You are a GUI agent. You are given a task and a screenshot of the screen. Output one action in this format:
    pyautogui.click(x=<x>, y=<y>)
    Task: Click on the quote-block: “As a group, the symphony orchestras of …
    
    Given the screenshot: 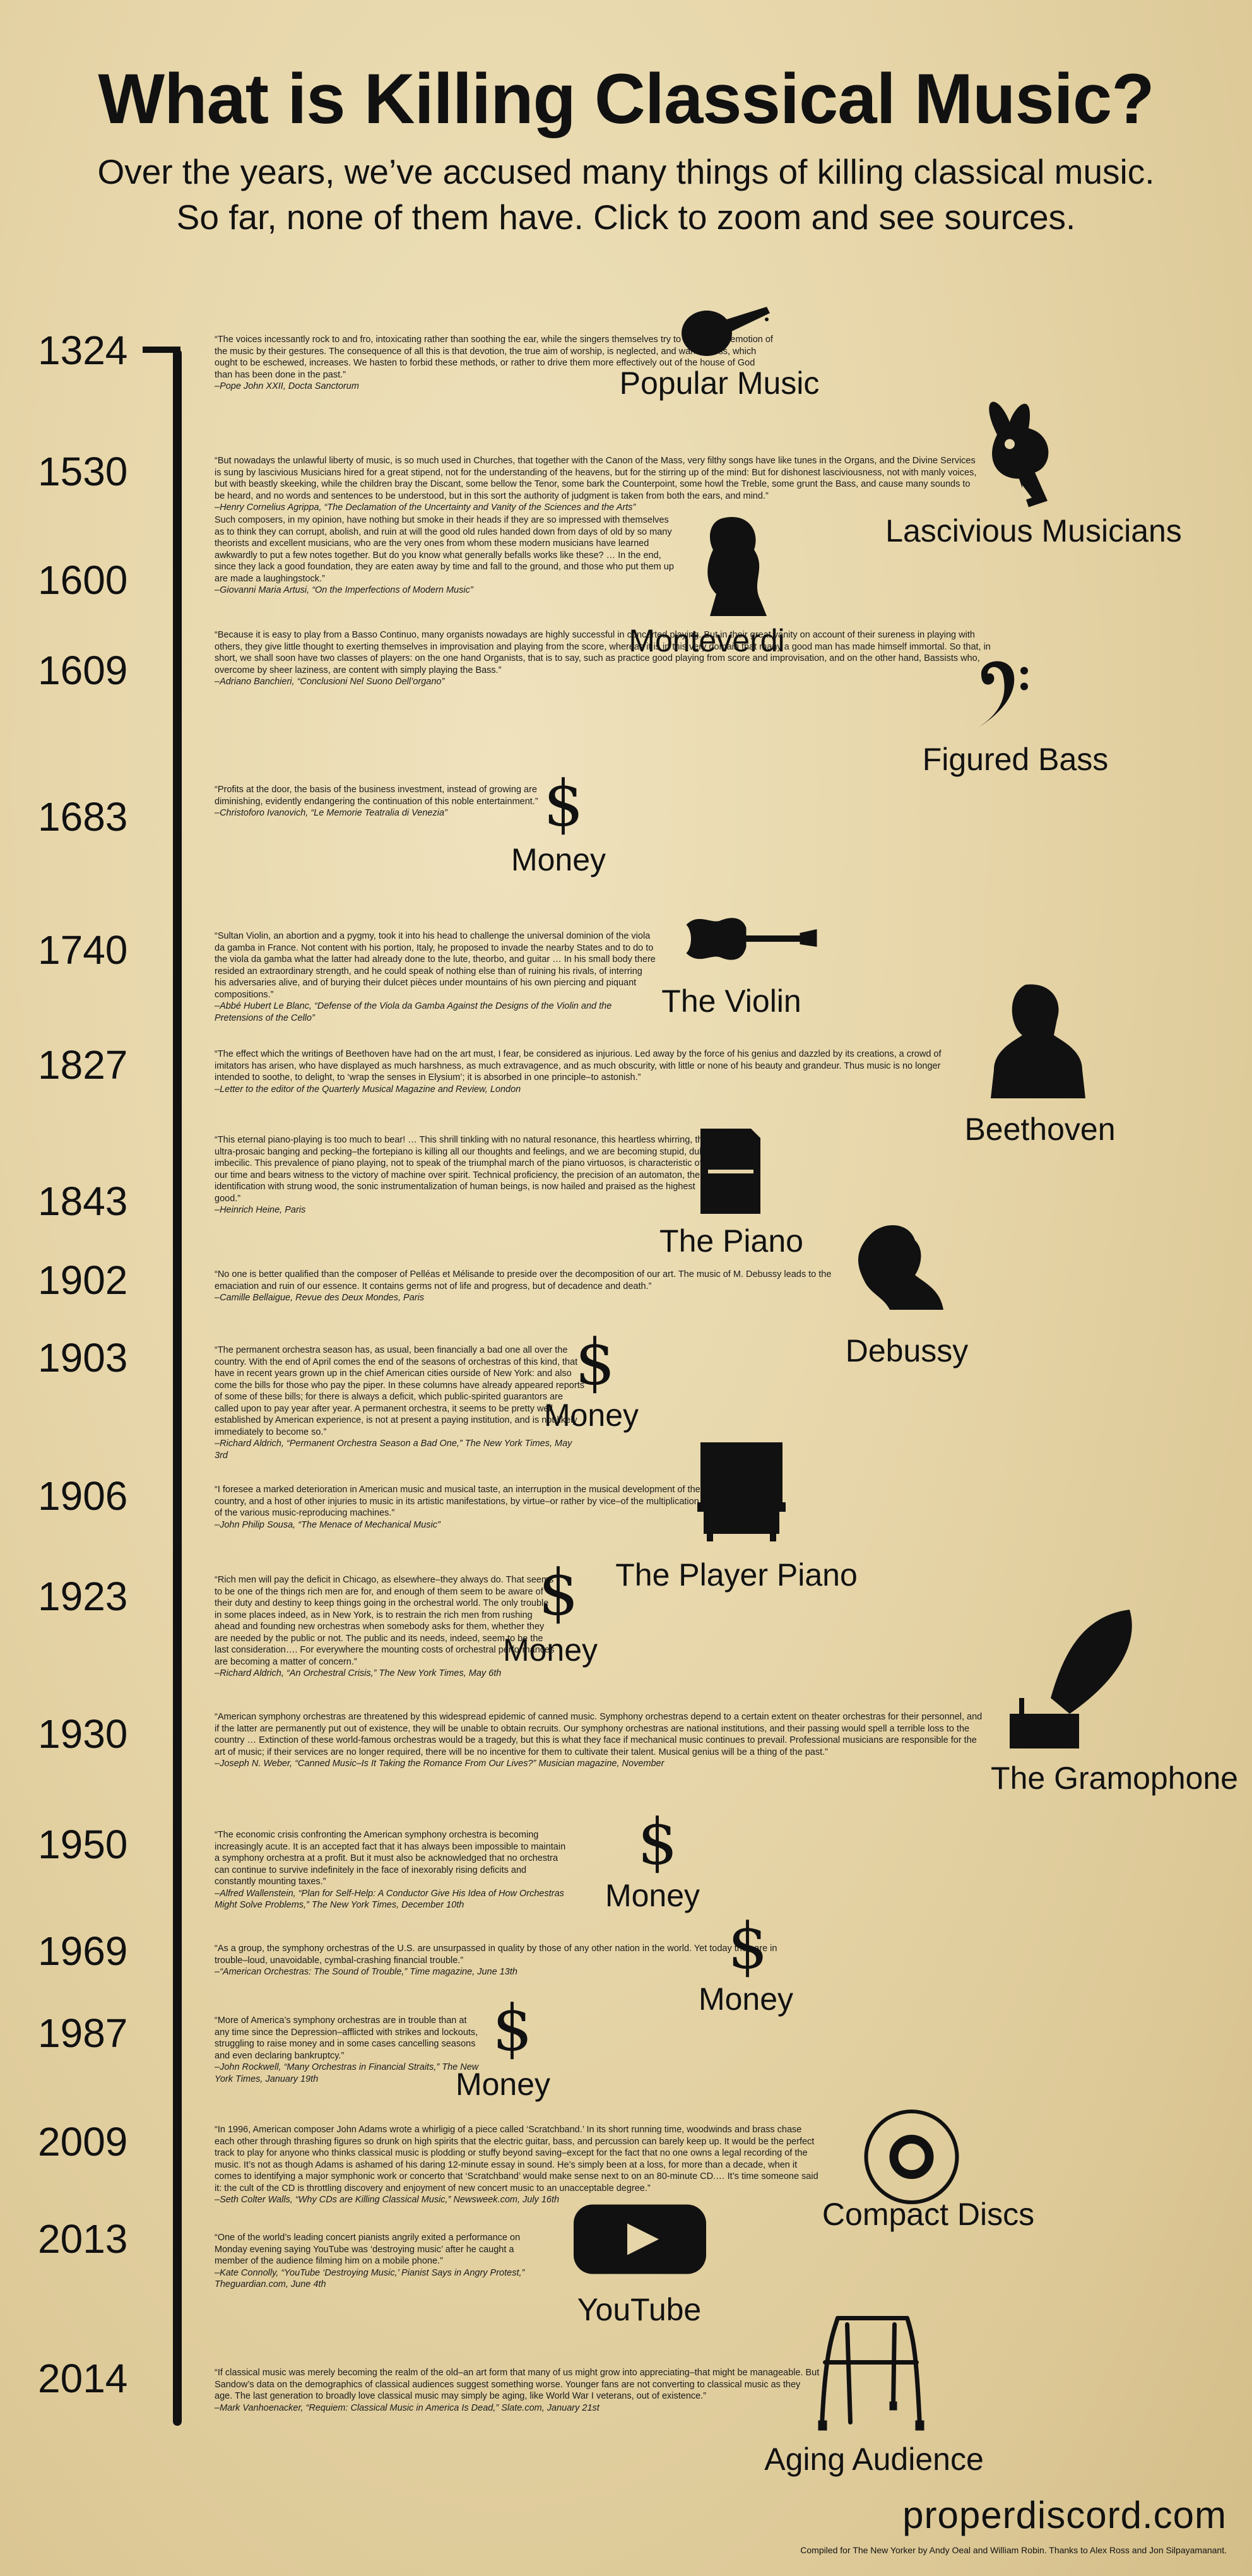 What is the action you would take?
    pyautogui.click(x=499, y=1961)
    